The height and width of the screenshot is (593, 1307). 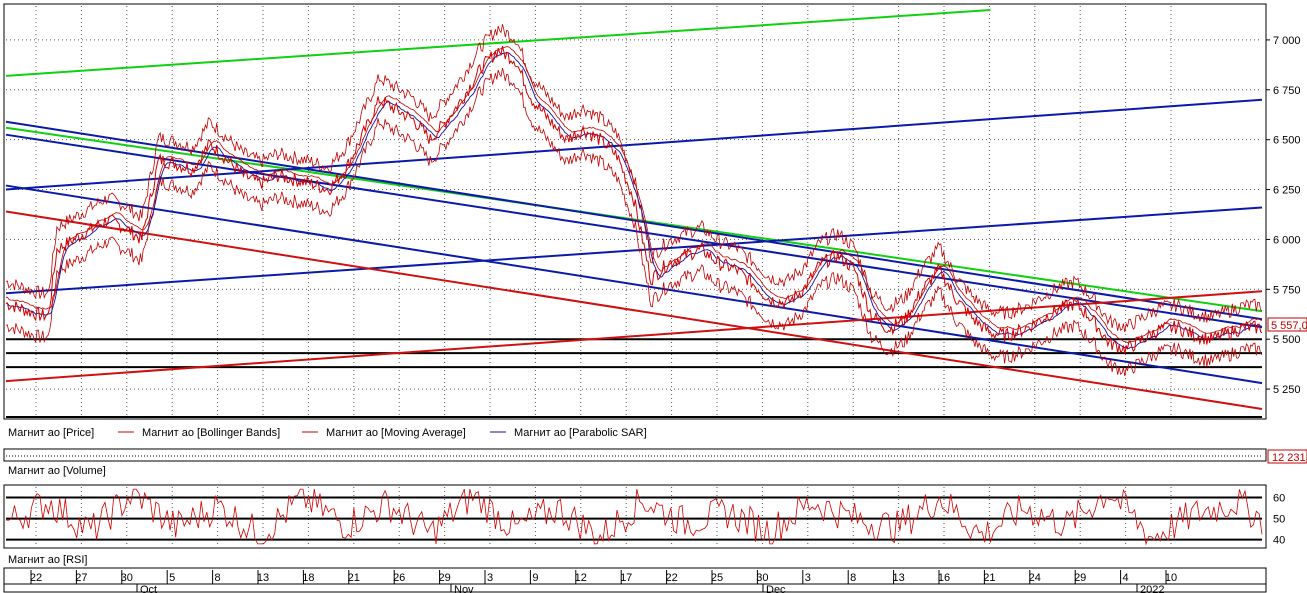 What do you see at coordinates (1287, 240) in the screenshot?
I see `y-tick-label: 6 000` at bounding box center [1287, 240].